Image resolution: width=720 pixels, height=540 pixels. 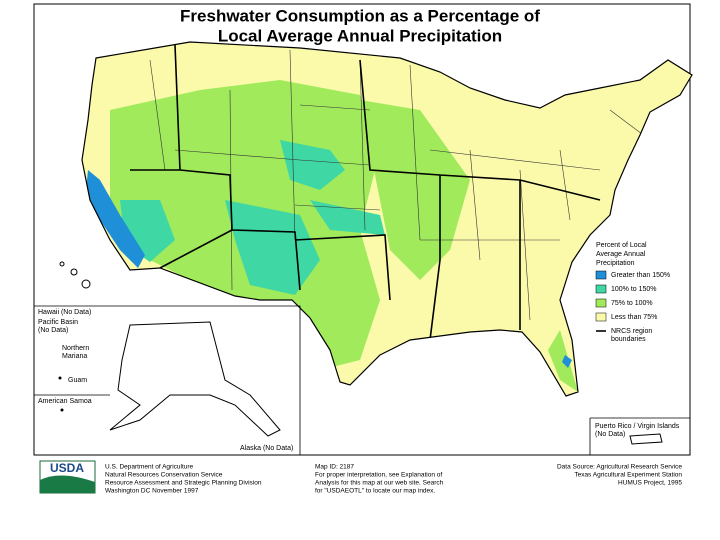 I want to click on inset-label: Hawaii (No Data), so click(x=64, y=312).